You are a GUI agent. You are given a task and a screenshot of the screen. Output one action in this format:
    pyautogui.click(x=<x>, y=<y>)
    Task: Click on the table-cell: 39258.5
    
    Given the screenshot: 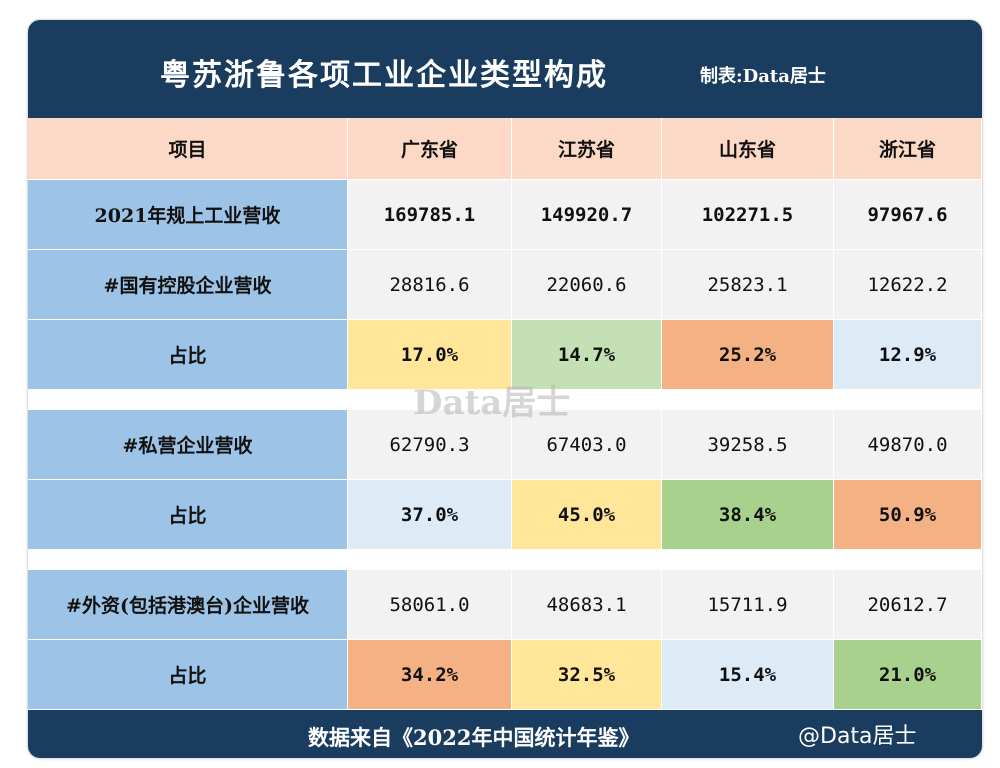 What is the action you would take?
    pyautogui.click(x=748, y=445)
    